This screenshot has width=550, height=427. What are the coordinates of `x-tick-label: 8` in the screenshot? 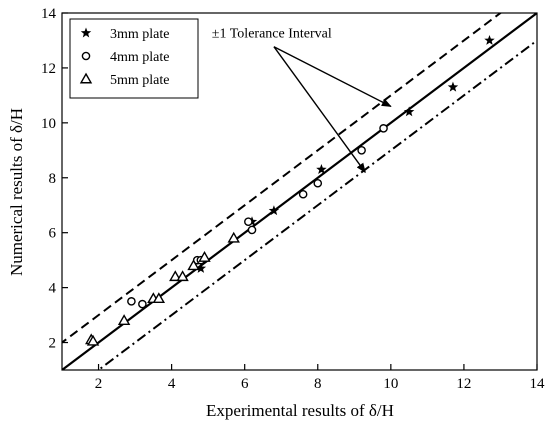 It's located at (318, 384).